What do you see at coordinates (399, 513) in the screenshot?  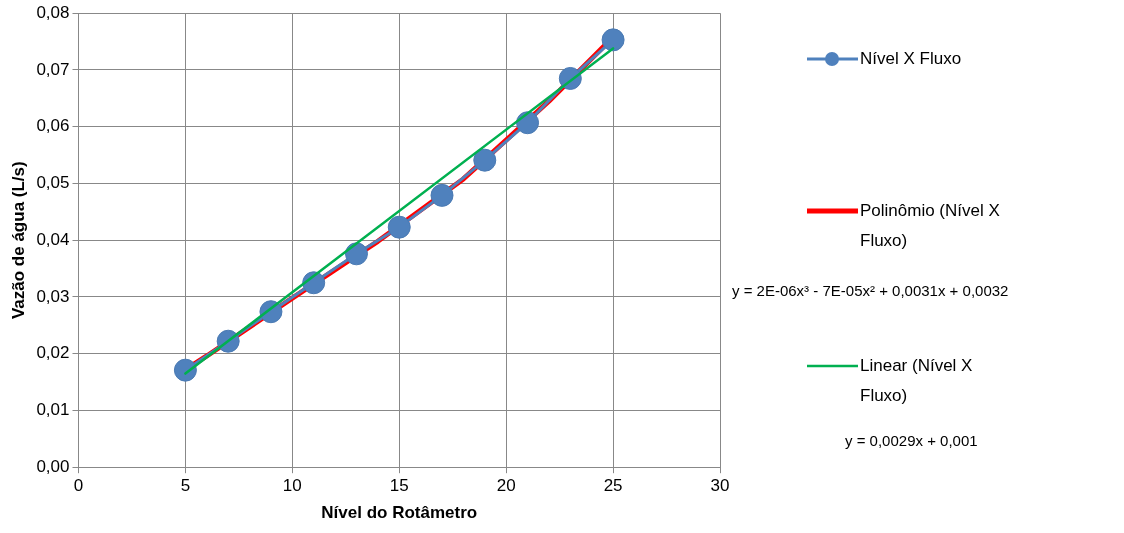 I see `x-axis-title: Nível do Rotâmetro` at bounding box center [399, 513].